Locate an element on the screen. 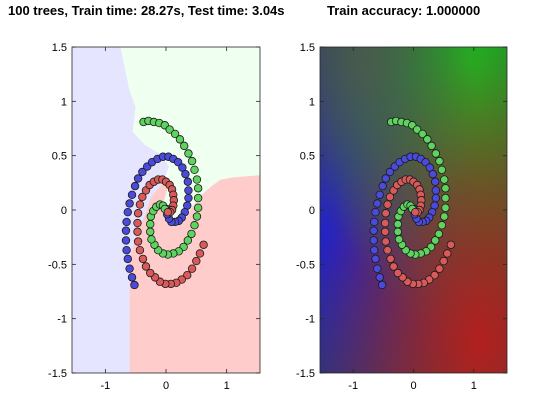  chart-title-right: Train accuracy: 1.000000 is located at coordinates (404, 10).